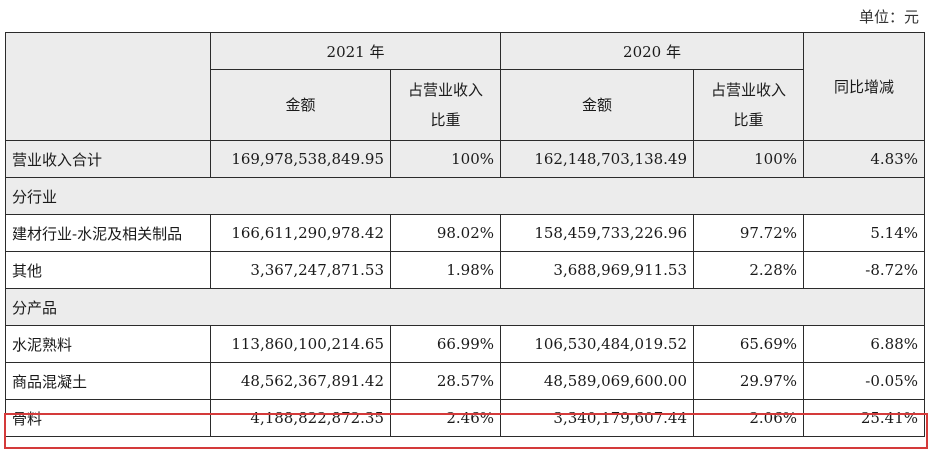 The width and height of the screenshot is (933, 454). Describe the element at coordinates (108, 381) in the screenshot. I see `row-label: 商品混凝土` at that location.